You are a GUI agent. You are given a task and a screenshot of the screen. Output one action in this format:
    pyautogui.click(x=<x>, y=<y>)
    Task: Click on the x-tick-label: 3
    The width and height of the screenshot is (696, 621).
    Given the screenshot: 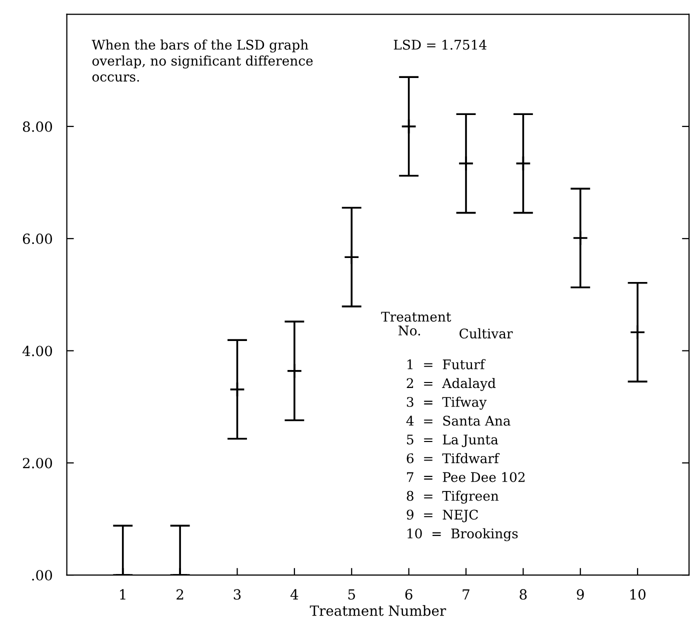 What is the action you would take?
    pyautogui.click(x=237, y=594)
    